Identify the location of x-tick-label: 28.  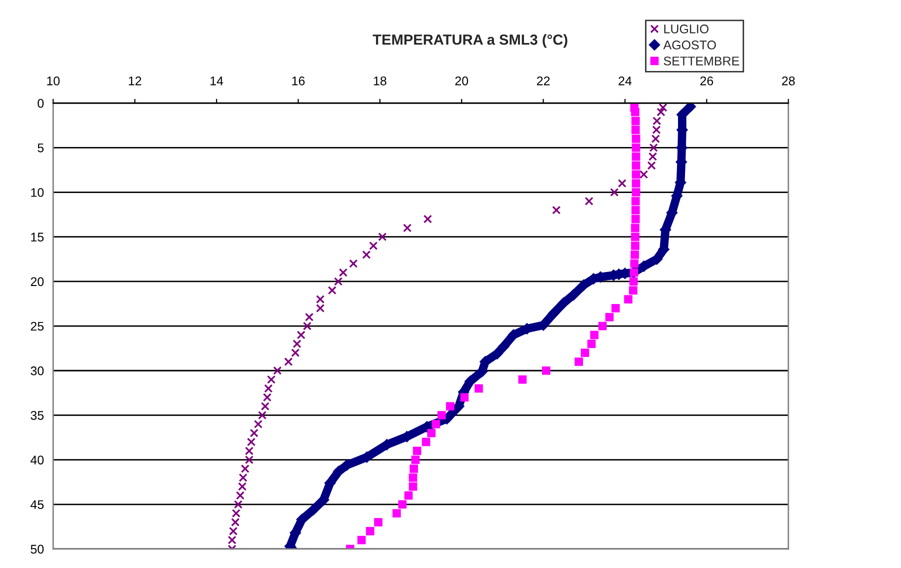
(788, 81).